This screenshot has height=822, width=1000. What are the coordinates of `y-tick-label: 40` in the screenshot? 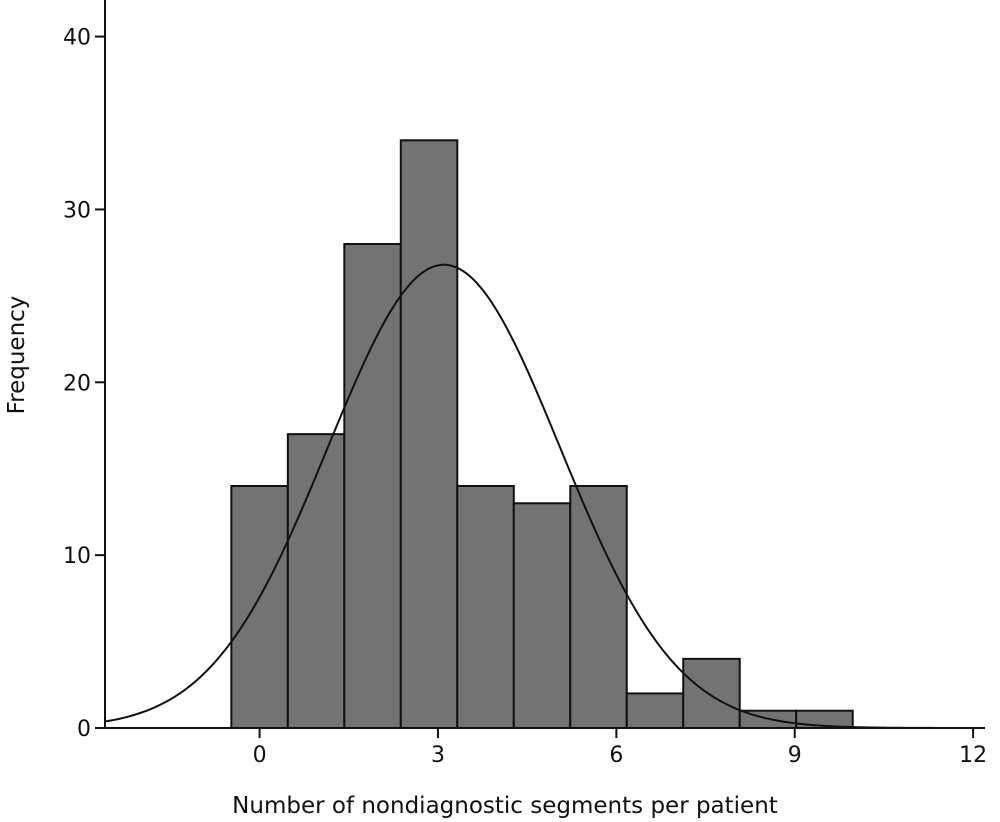 It's located at (77, 38).